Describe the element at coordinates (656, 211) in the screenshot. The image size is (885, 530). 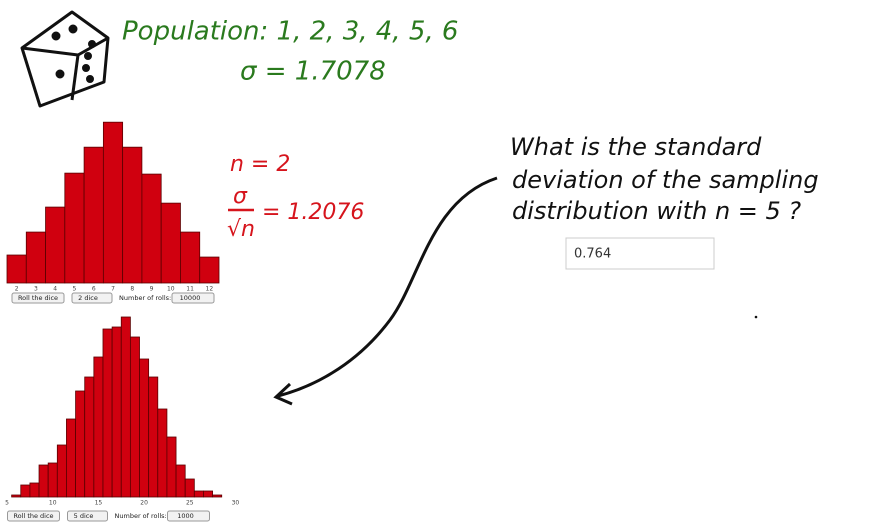
I see `question-line: distribution with n = 5 ?` at that location.